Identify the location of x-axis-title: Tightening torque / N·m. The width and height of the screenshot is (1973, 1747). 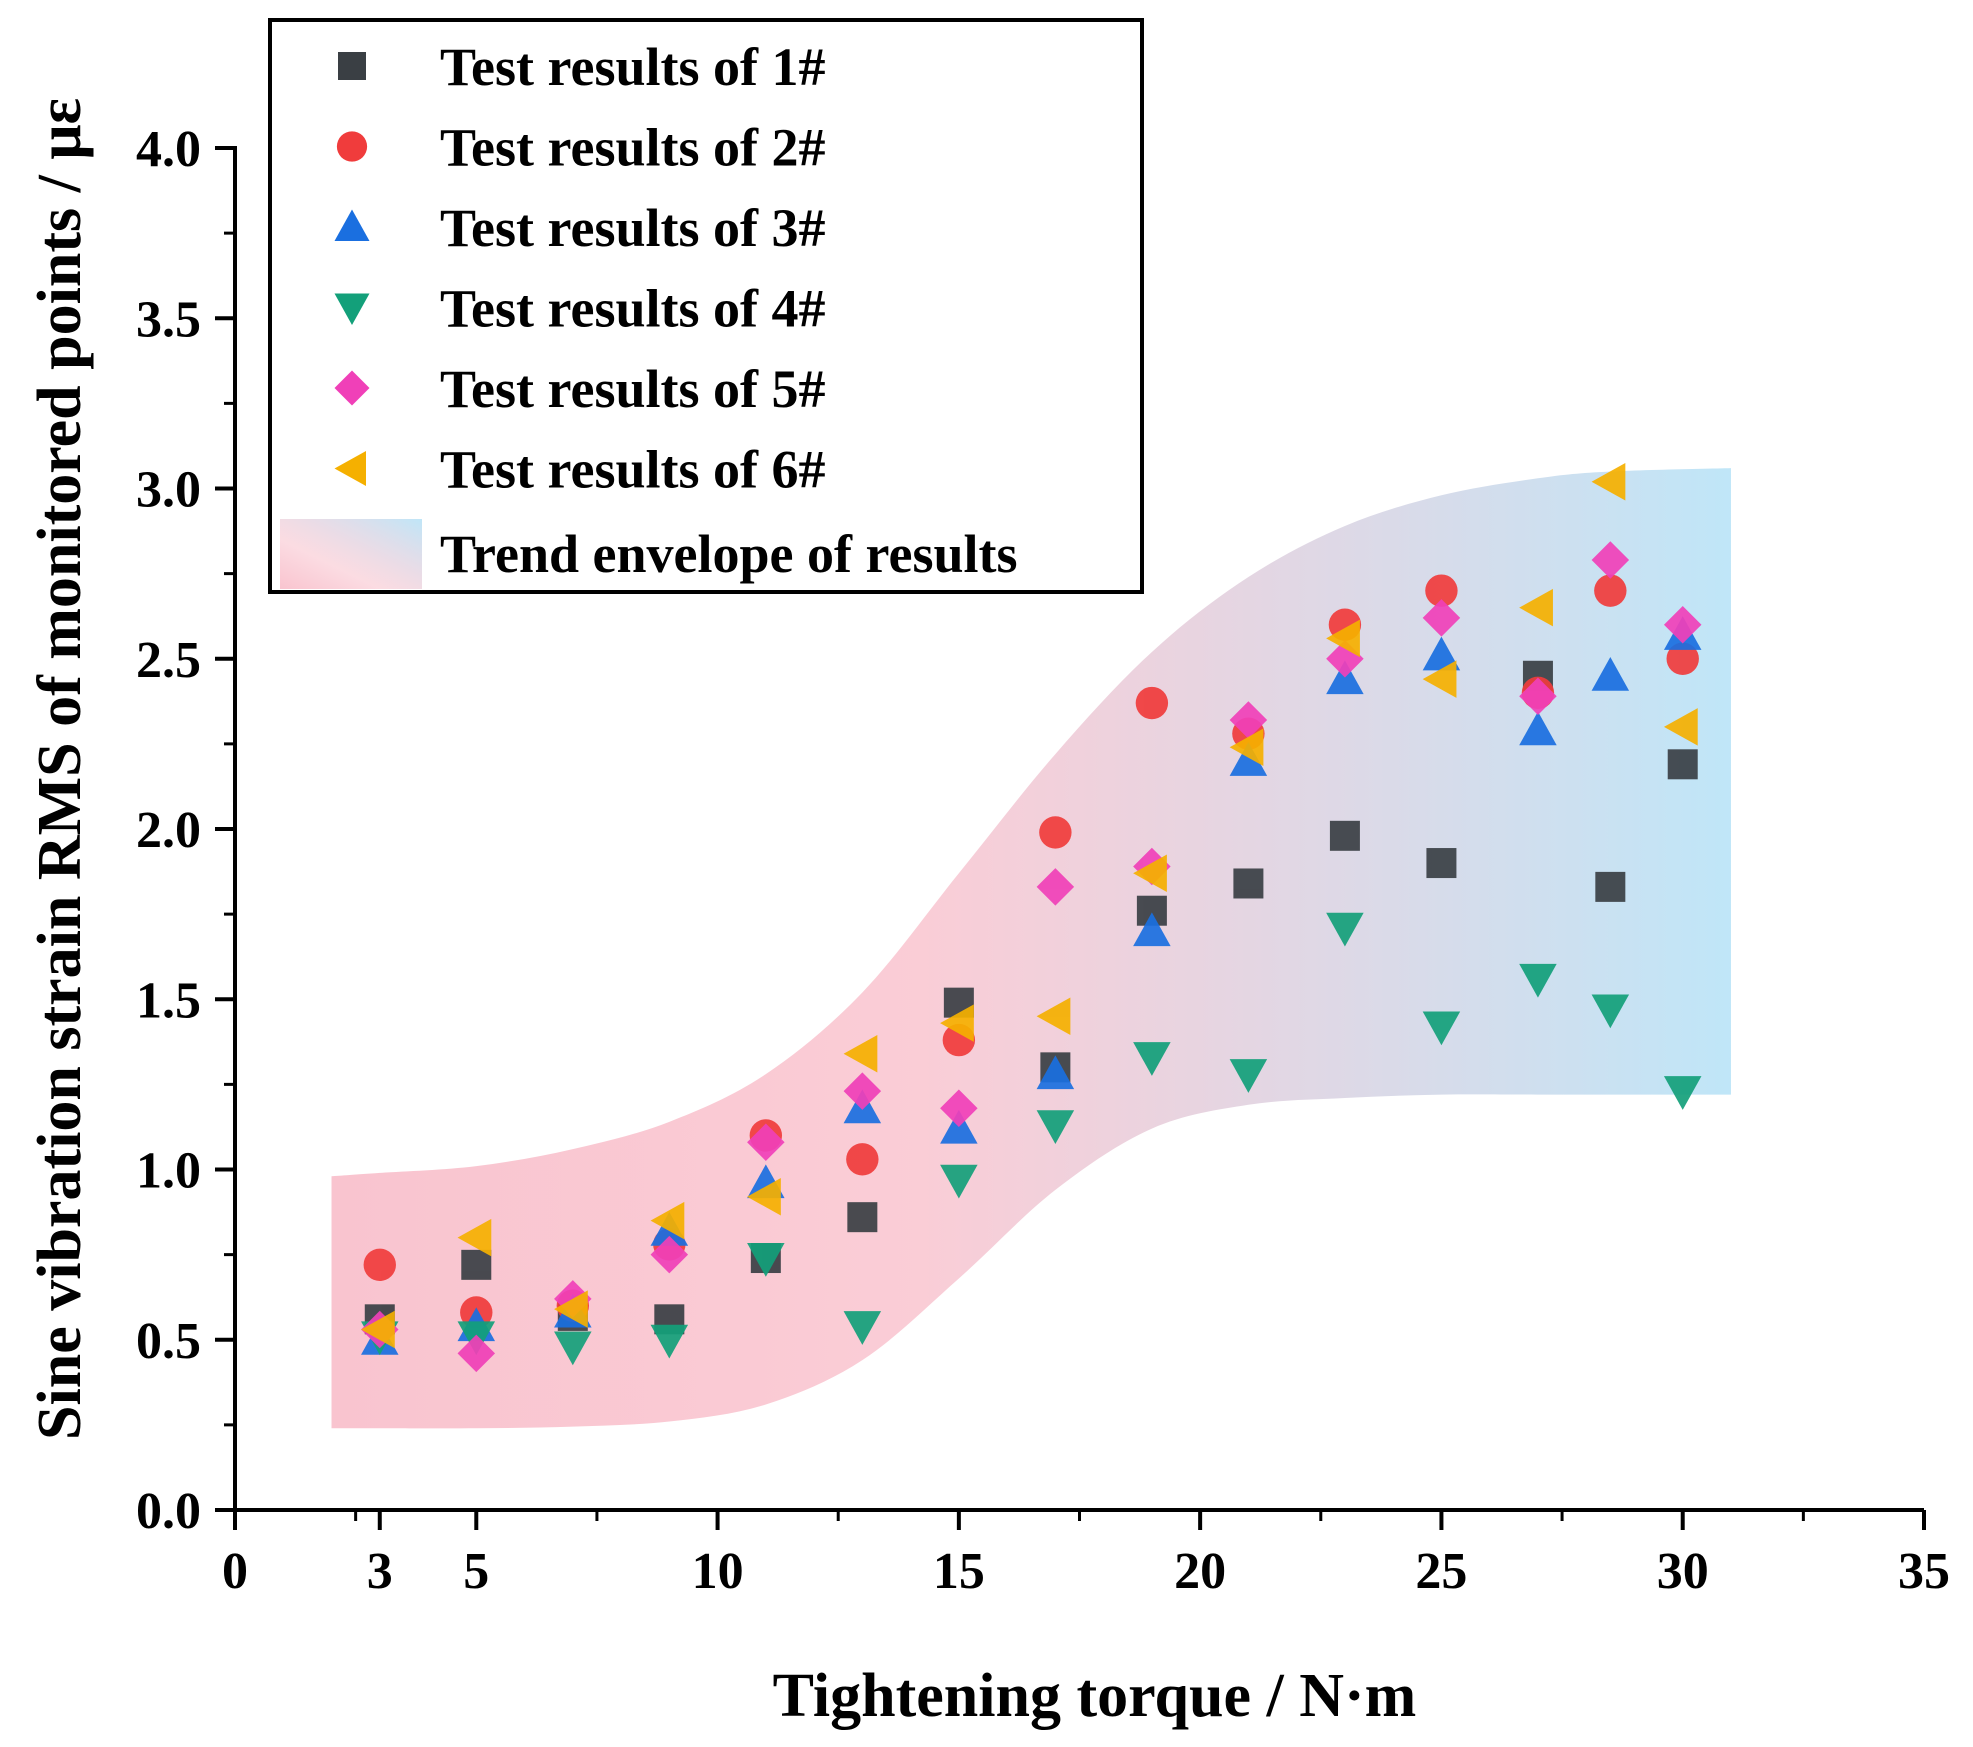
(1095, 1696).